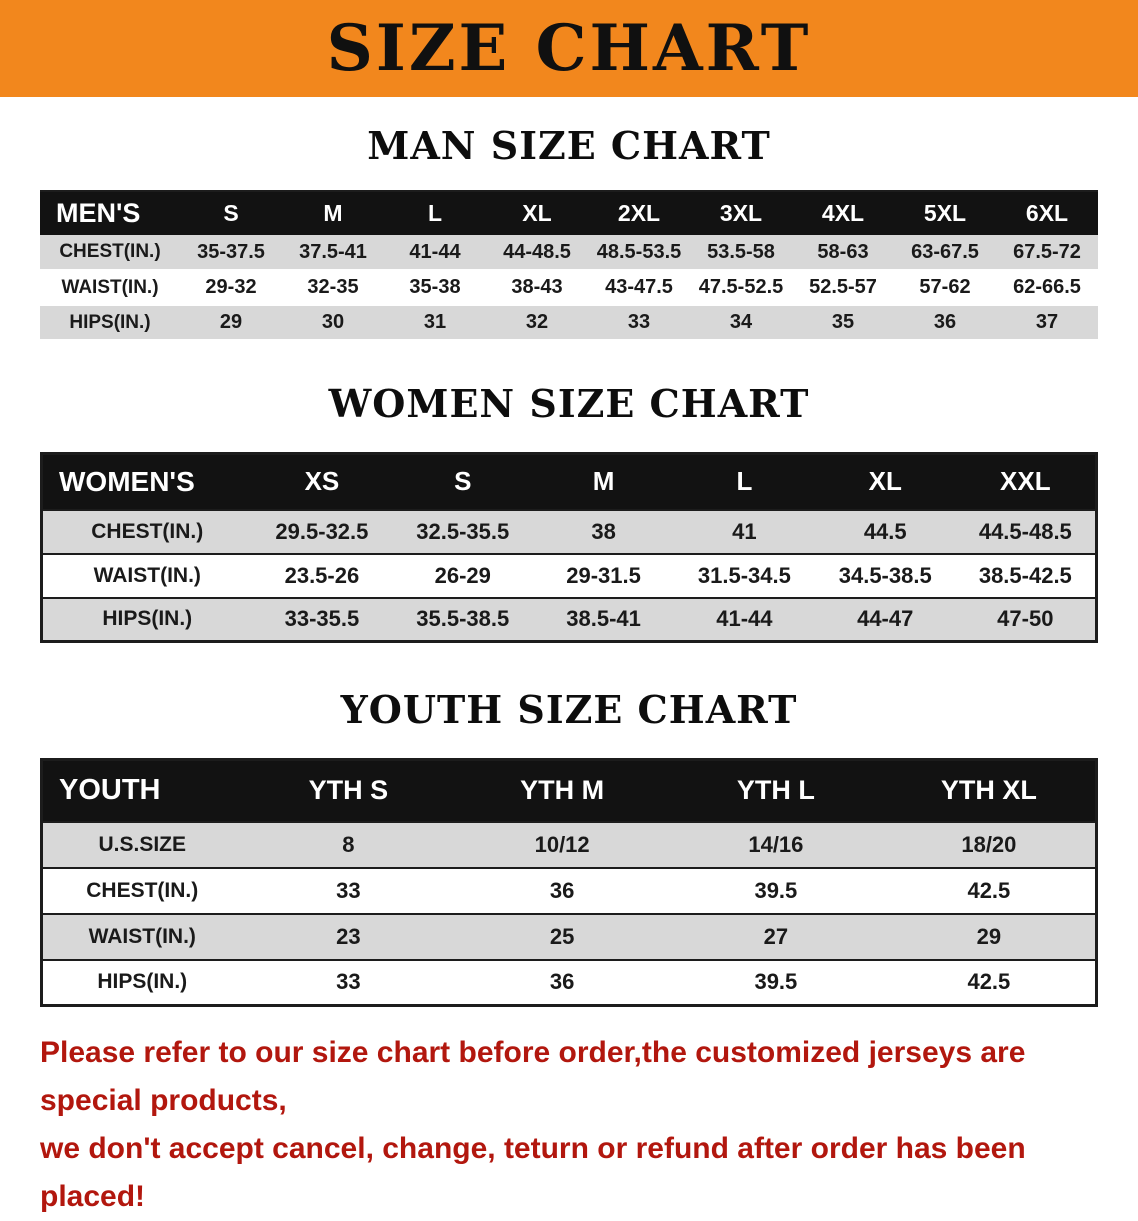 This screenshot has width=1138, height=1221. I want to click on value-cell: 8, so click(348, 844).